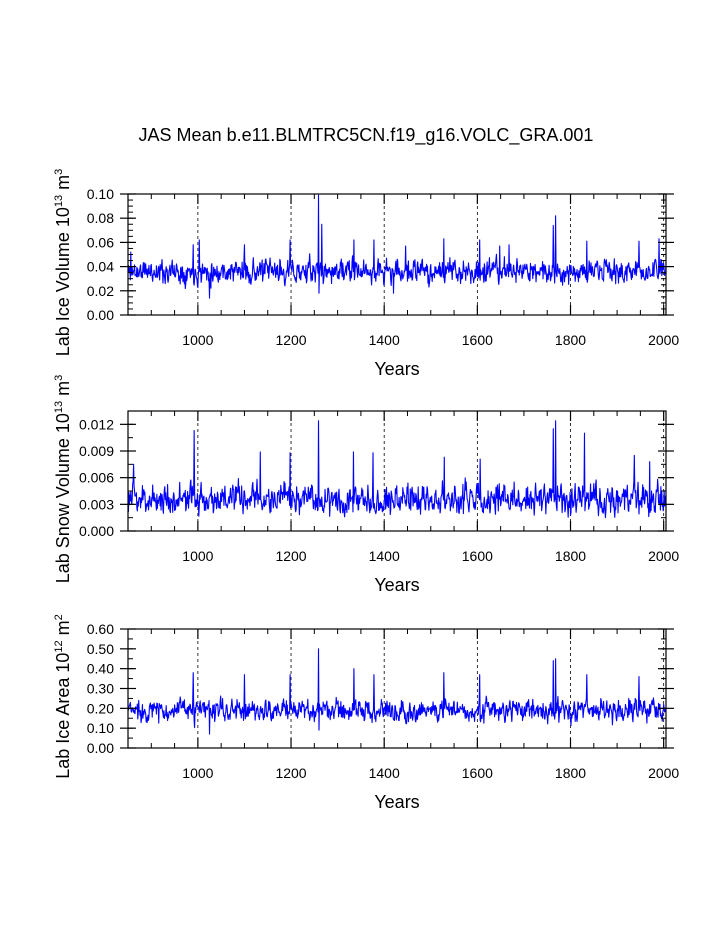  What do you see at coordinates (63, 479) in the screenshot?
I see `y-axis-label: Lab Snow Volume 1013 m3` at bounding box center [63, 479].